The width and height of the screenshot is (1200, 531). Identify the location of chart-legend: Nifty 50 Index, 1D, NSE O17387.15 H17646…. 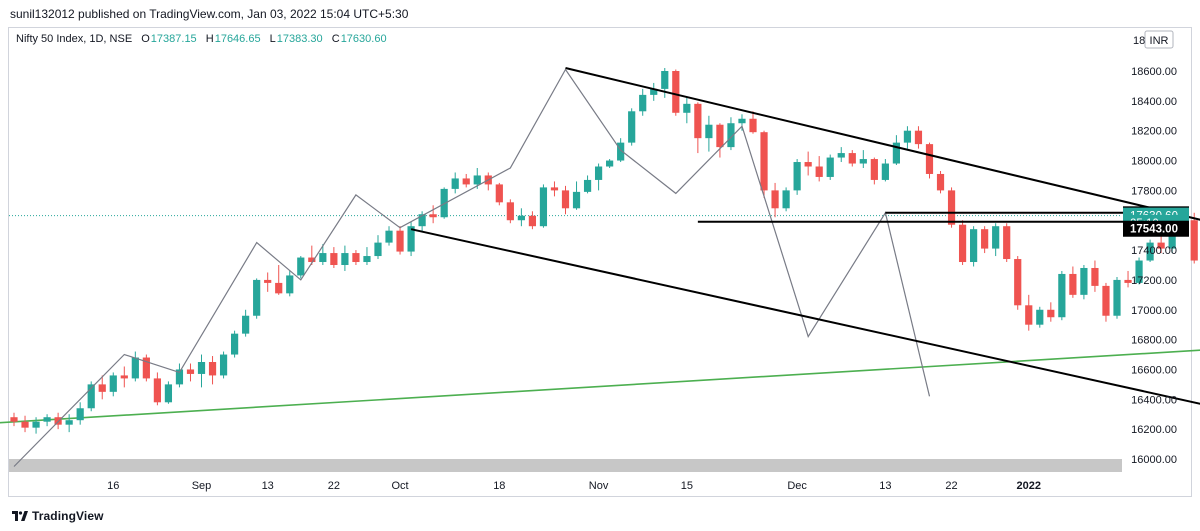
(201, 39).